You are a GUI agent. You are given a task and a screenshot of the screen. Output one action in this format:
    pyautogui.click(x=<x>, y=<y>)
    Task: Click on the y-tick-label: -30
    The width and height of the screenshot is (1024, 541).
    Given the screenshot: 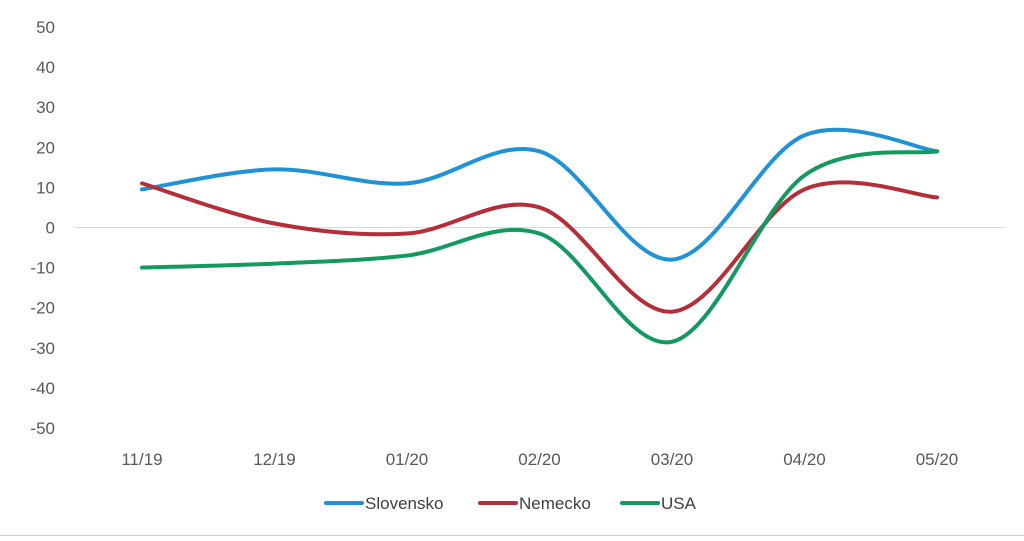 What is the action you would take?
    pyautogui.click(x=42, y=348)
    